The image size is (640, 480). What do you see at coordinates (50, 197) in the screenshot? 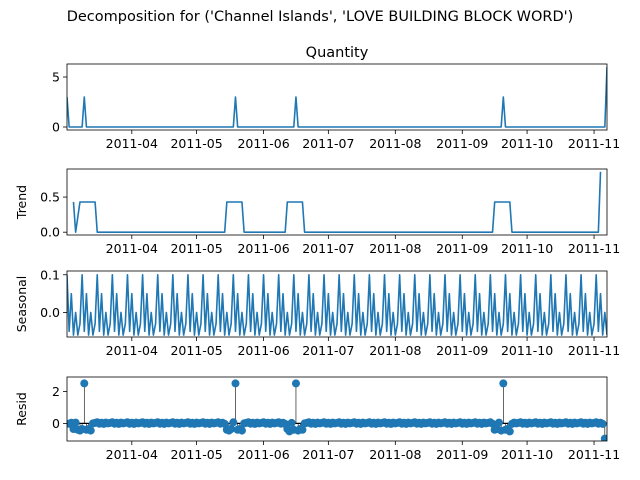
I see `y-tick-label: 0.5` at bounding box center [50, 197].